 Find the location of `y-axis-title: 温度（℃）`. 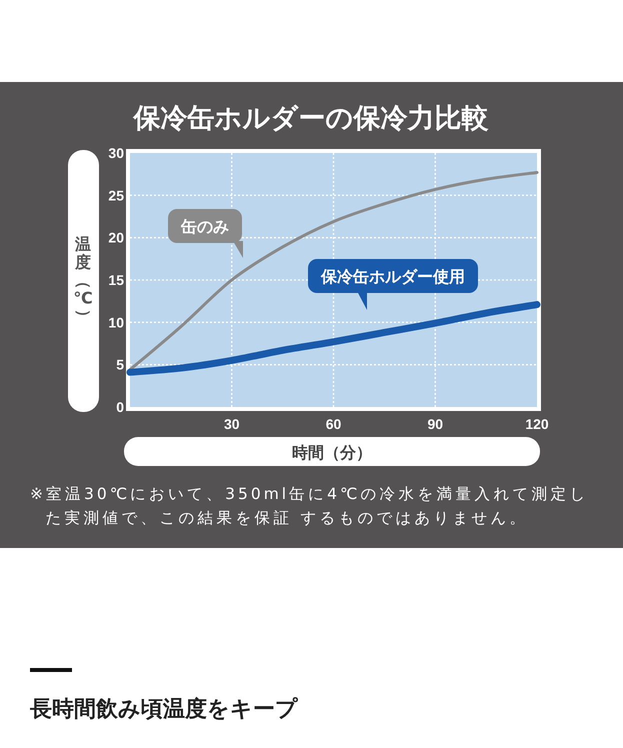

y-axis-title: 温度（℃） is located at coordinates (83, 280).